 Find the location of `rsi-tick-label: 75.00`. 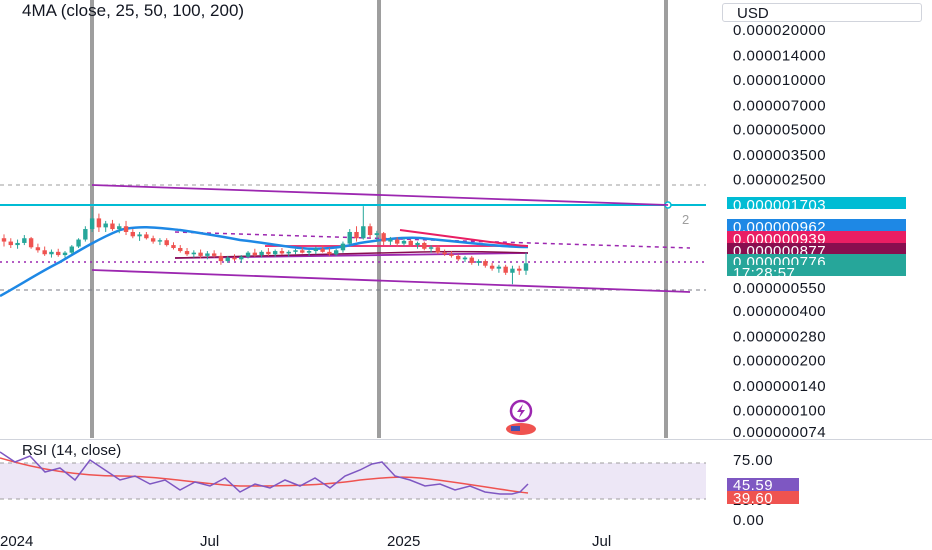

rsi-tick-label: 75.00 is located at coordinates (753, 460).